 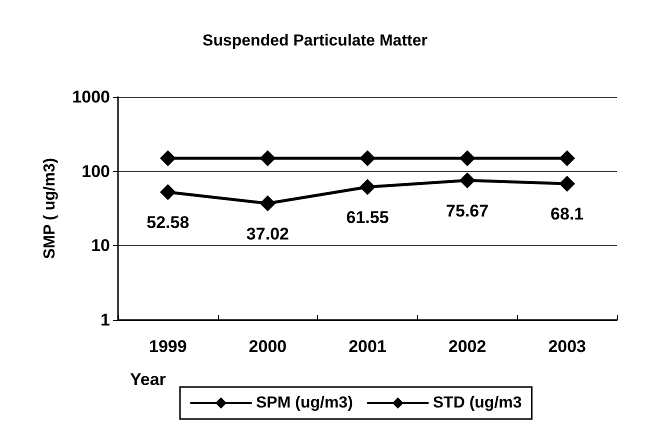 What do you see at coordinates (367, 217) in the screenshot?
I see `data-label: 61.55` at bounding box center [367, 217].